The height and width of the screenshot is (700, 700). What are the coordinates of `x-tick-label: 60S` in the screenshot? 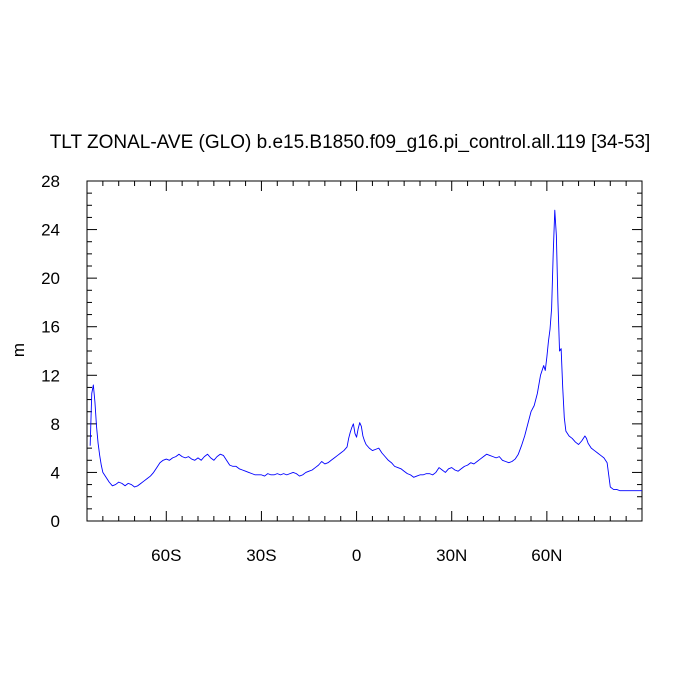 It's located at (166, 555).